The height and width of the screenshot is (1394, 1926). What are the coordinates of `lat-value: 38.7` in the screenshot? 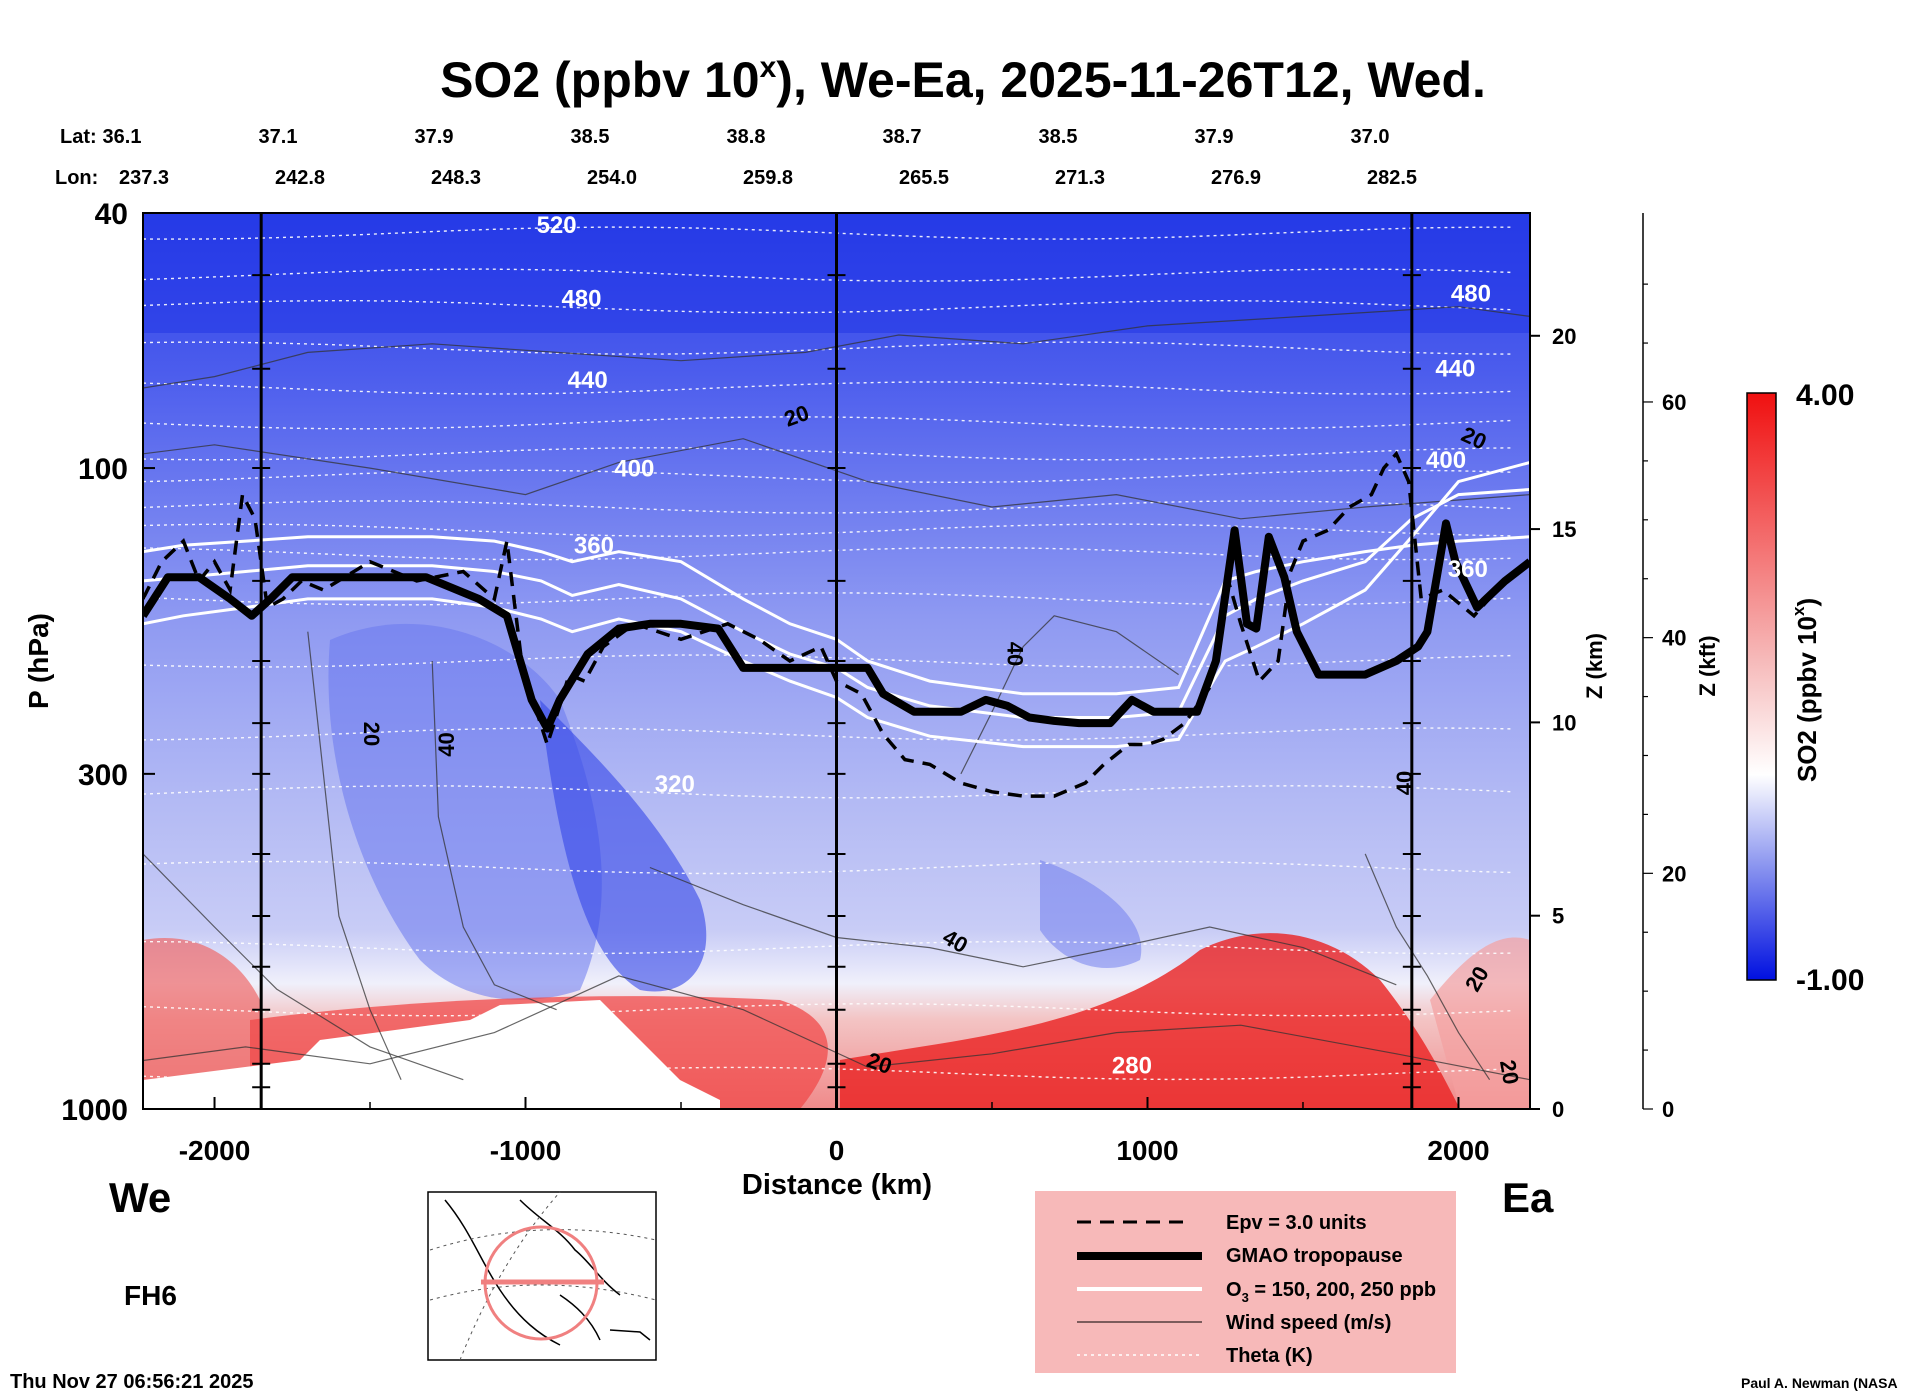 It's located at (902, 137).